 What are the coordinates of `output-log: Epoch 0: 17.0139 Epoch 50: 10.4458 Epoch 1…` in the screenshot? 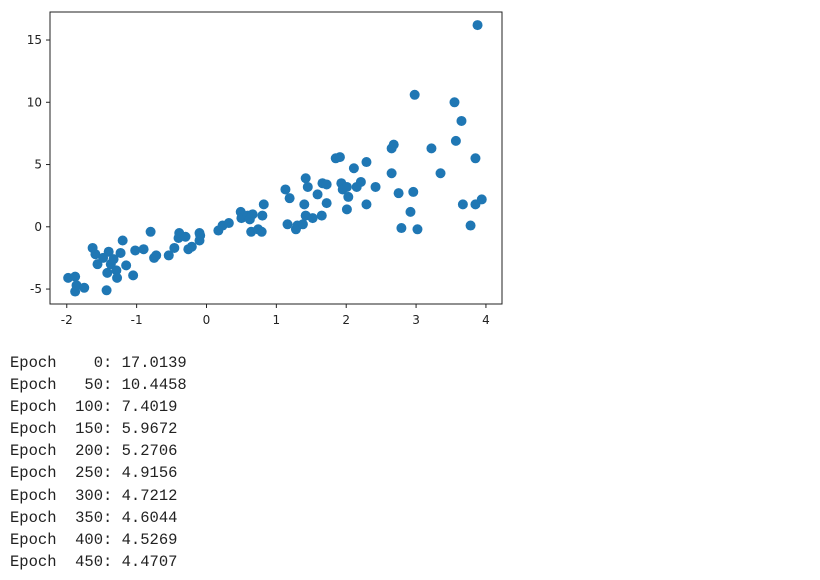 It's located at (98, 462).